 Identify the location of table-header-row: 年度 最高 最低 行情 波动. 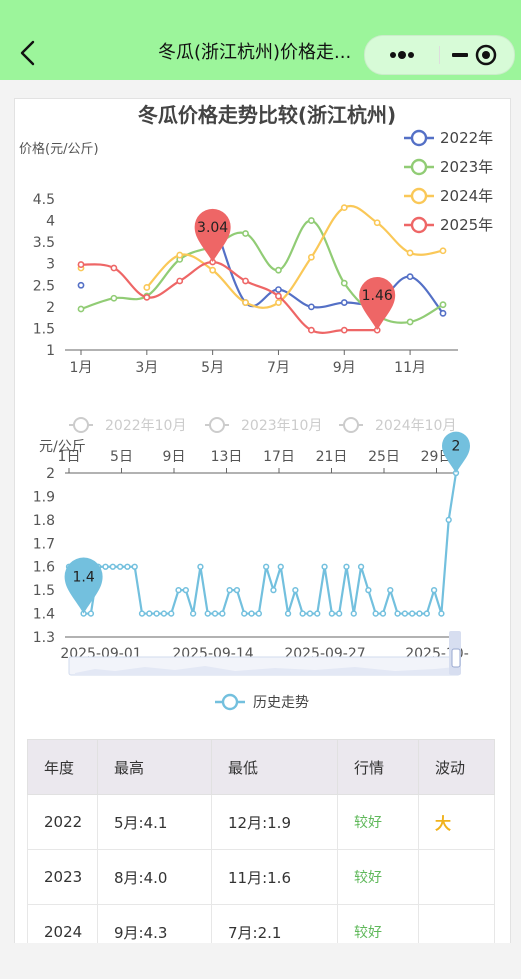
(261, 767).